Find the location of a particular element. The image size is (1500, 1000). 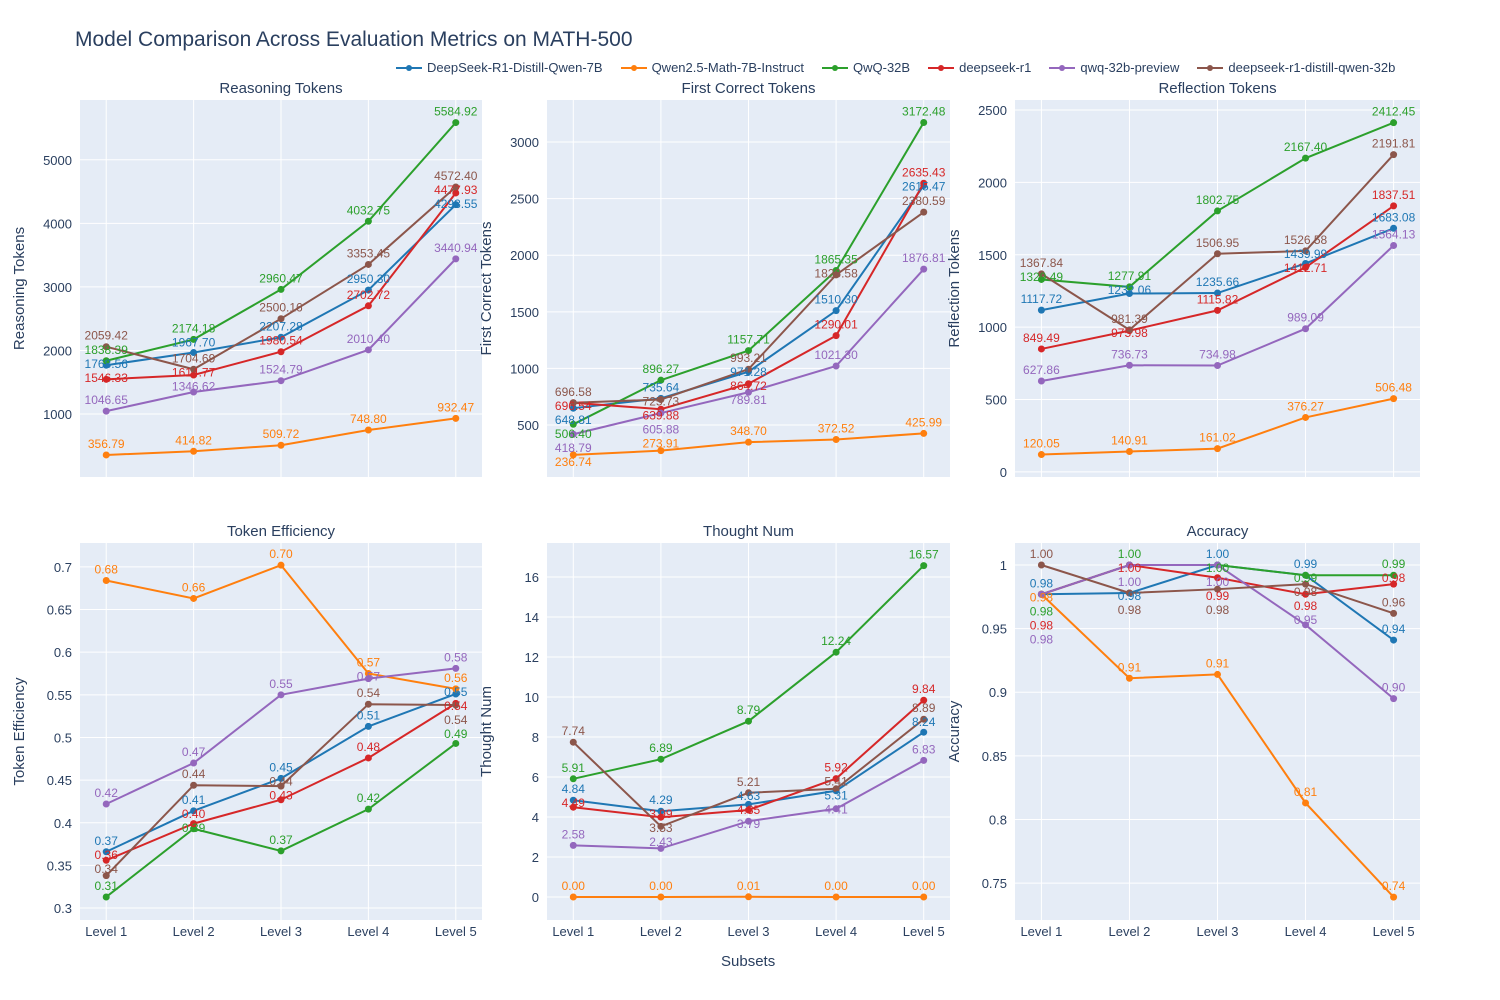

legend-swatch is located at coordinates (633, 67).